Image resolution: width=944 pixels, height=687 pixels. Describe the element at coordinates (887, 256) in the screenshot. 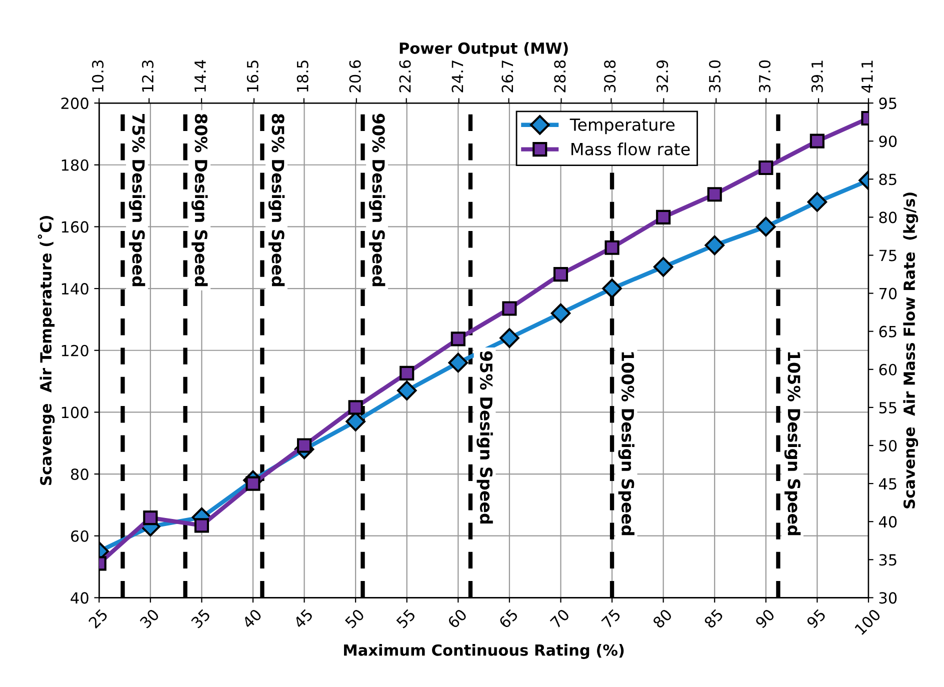

I see `y2-tick-label: 75` at that location.